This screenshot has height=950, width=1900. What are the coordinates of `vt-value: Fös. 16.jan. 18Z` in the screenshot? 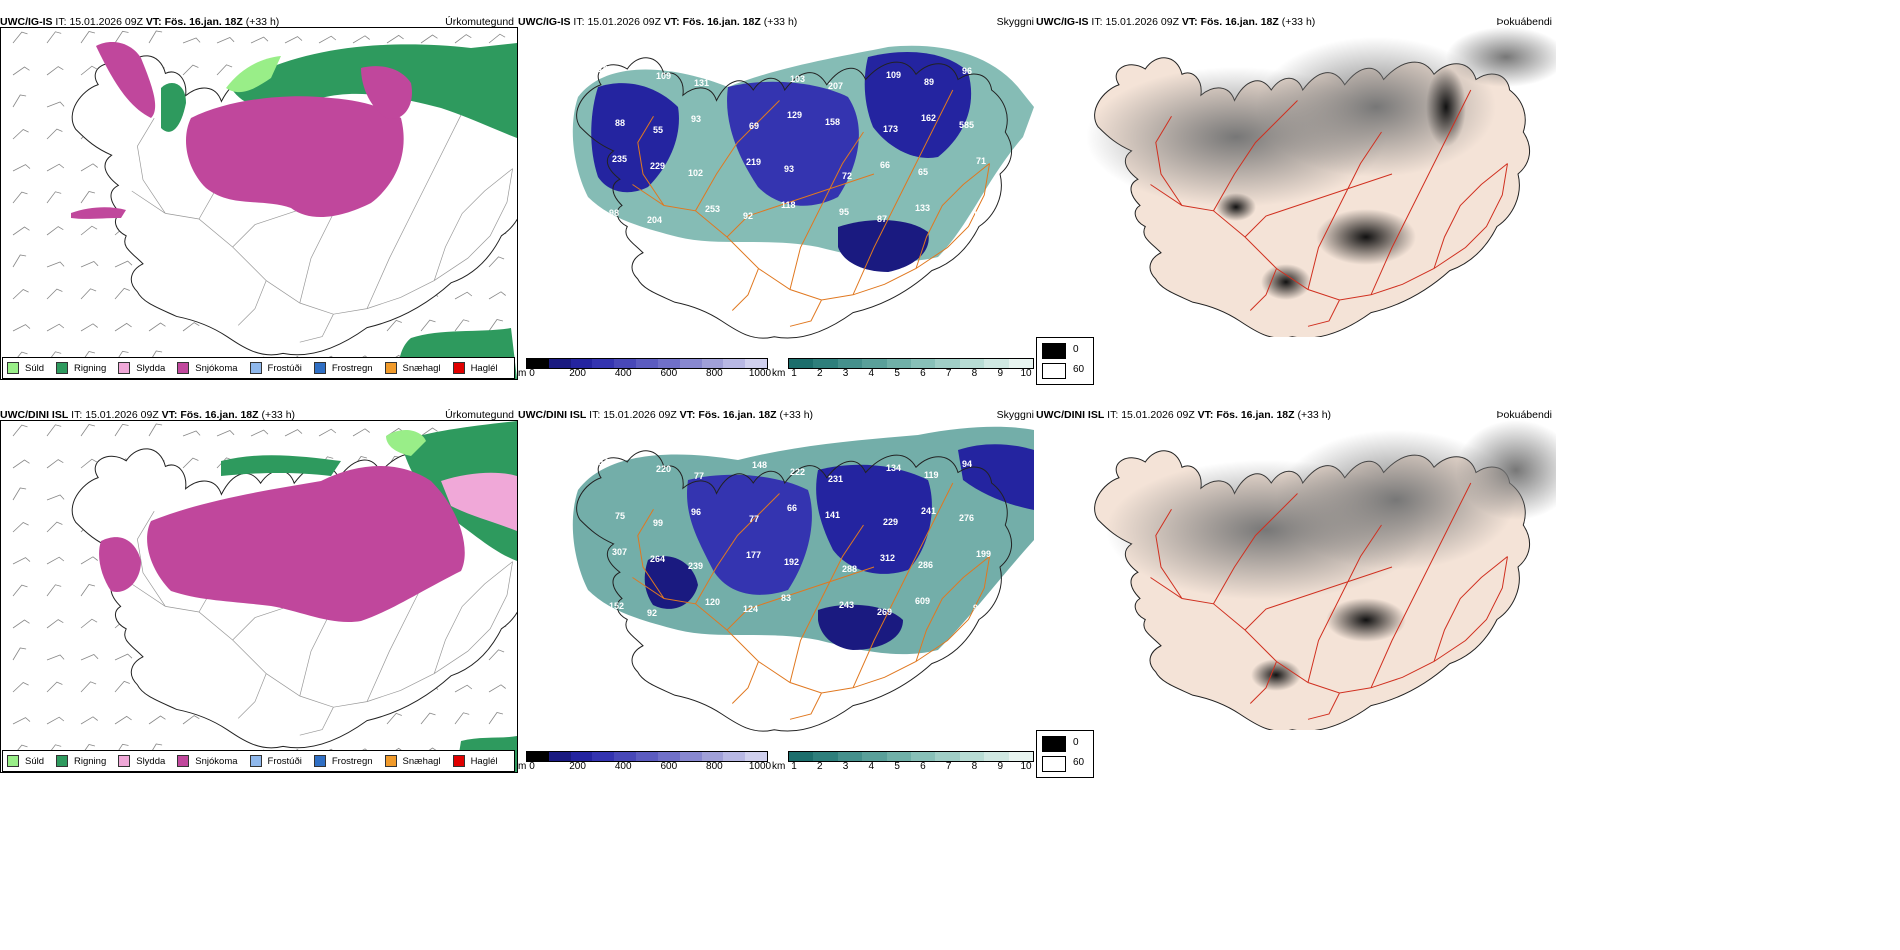 It's located at (721, 22).